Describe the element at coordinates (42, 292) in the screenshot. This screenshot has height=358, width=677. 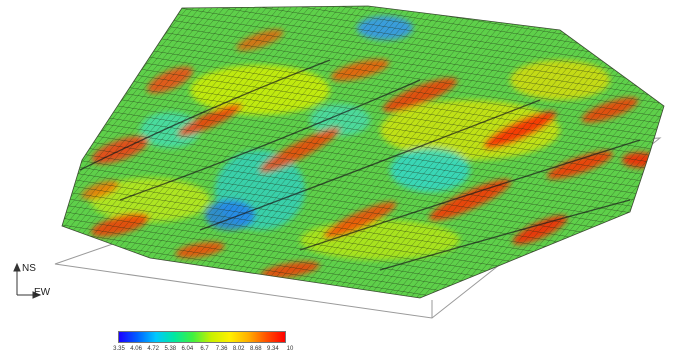
I see `ew-axis-label: EW` at that location.